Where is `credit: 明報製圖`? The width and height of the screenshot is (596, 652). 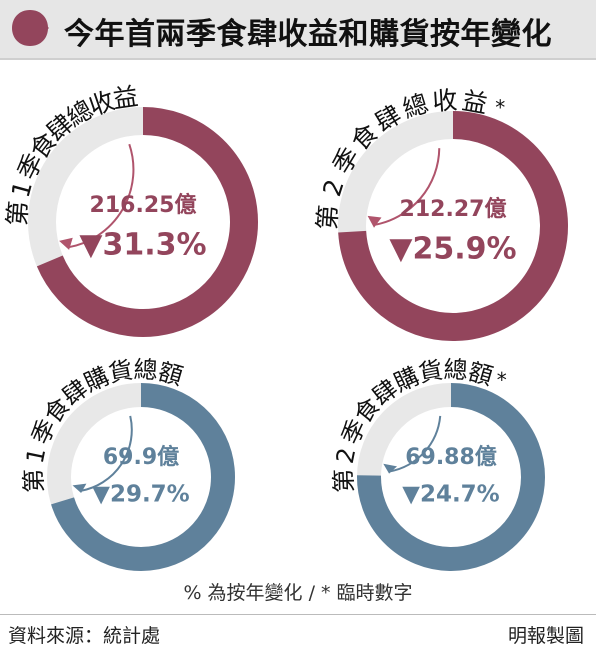 credit: 明報製圖 is located at coordinates (545, 636).